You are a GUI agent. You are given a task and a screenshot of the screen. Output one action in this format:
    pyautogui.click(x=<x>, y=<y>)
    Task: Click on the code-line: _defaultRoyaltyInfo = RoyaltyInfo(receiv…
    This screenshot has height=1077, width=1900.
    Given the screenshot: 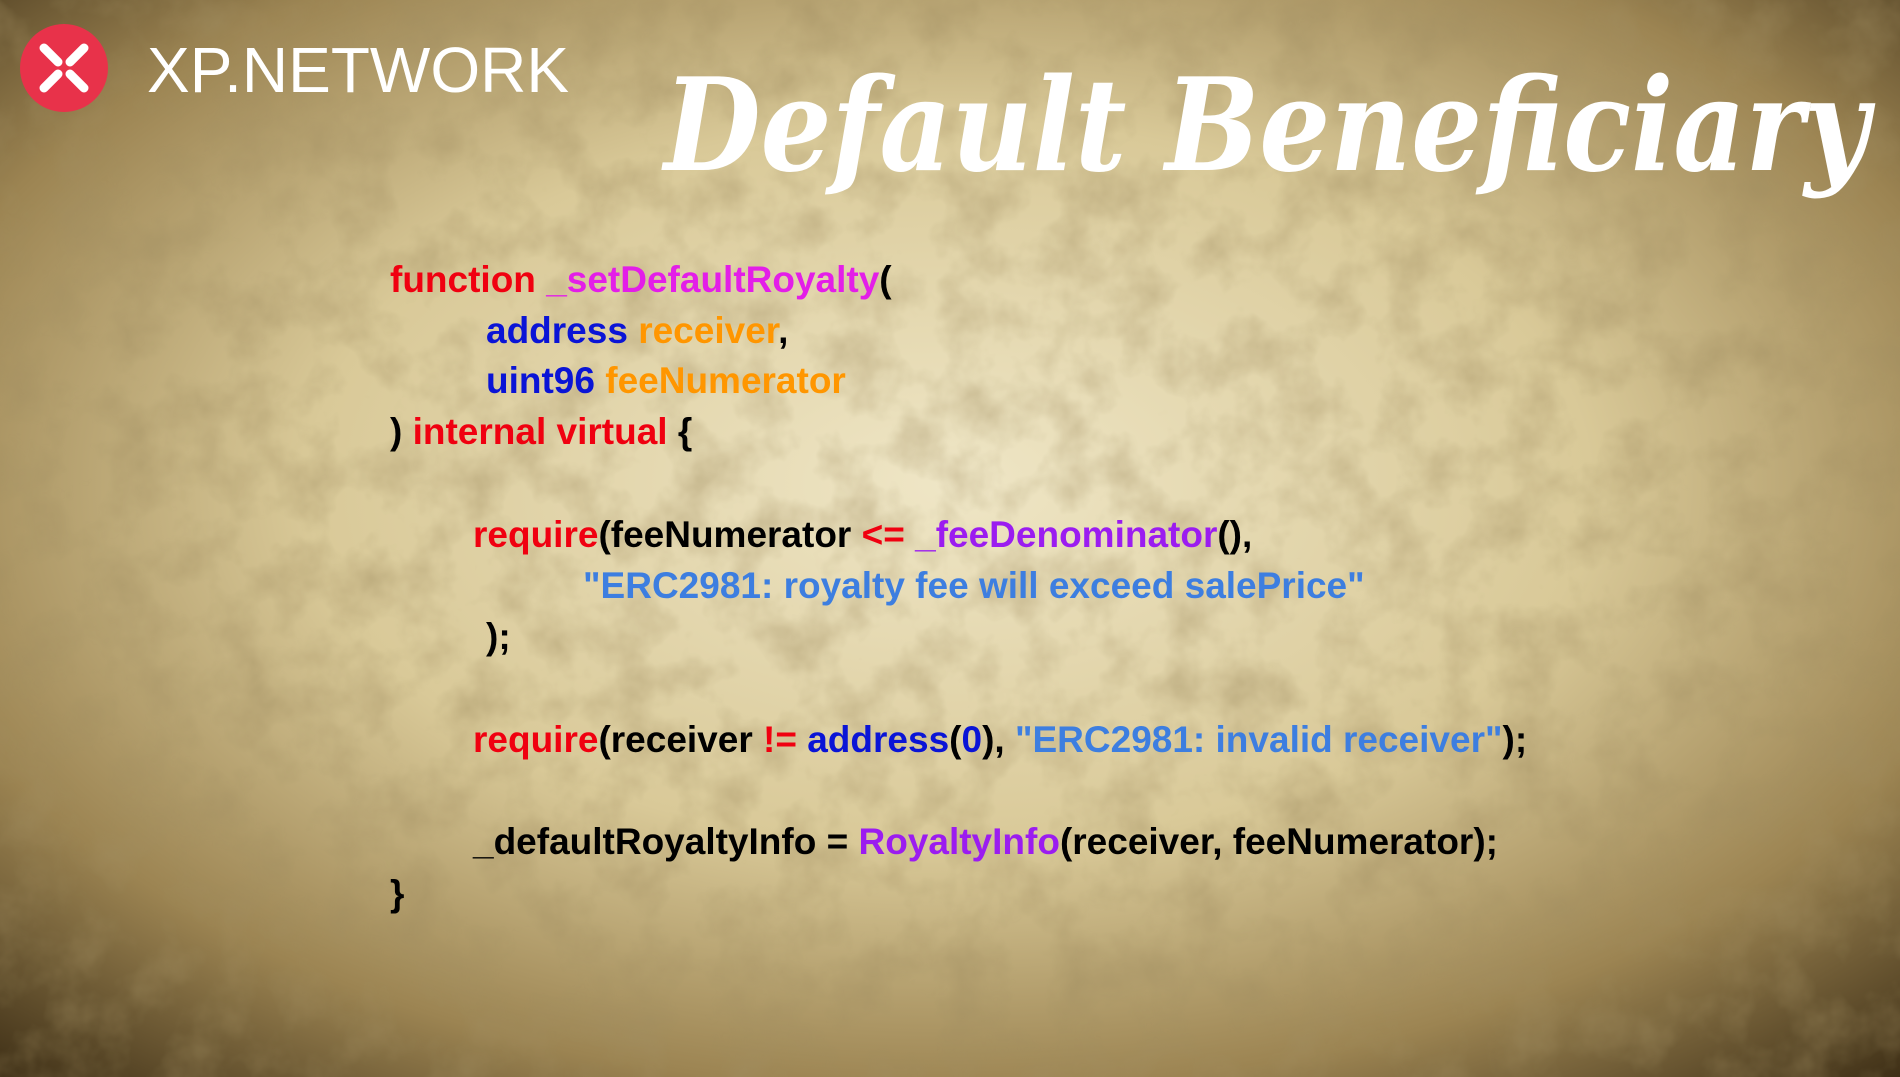 What is the action you would take?
    pyautogui.click(x=985, y=841)
    